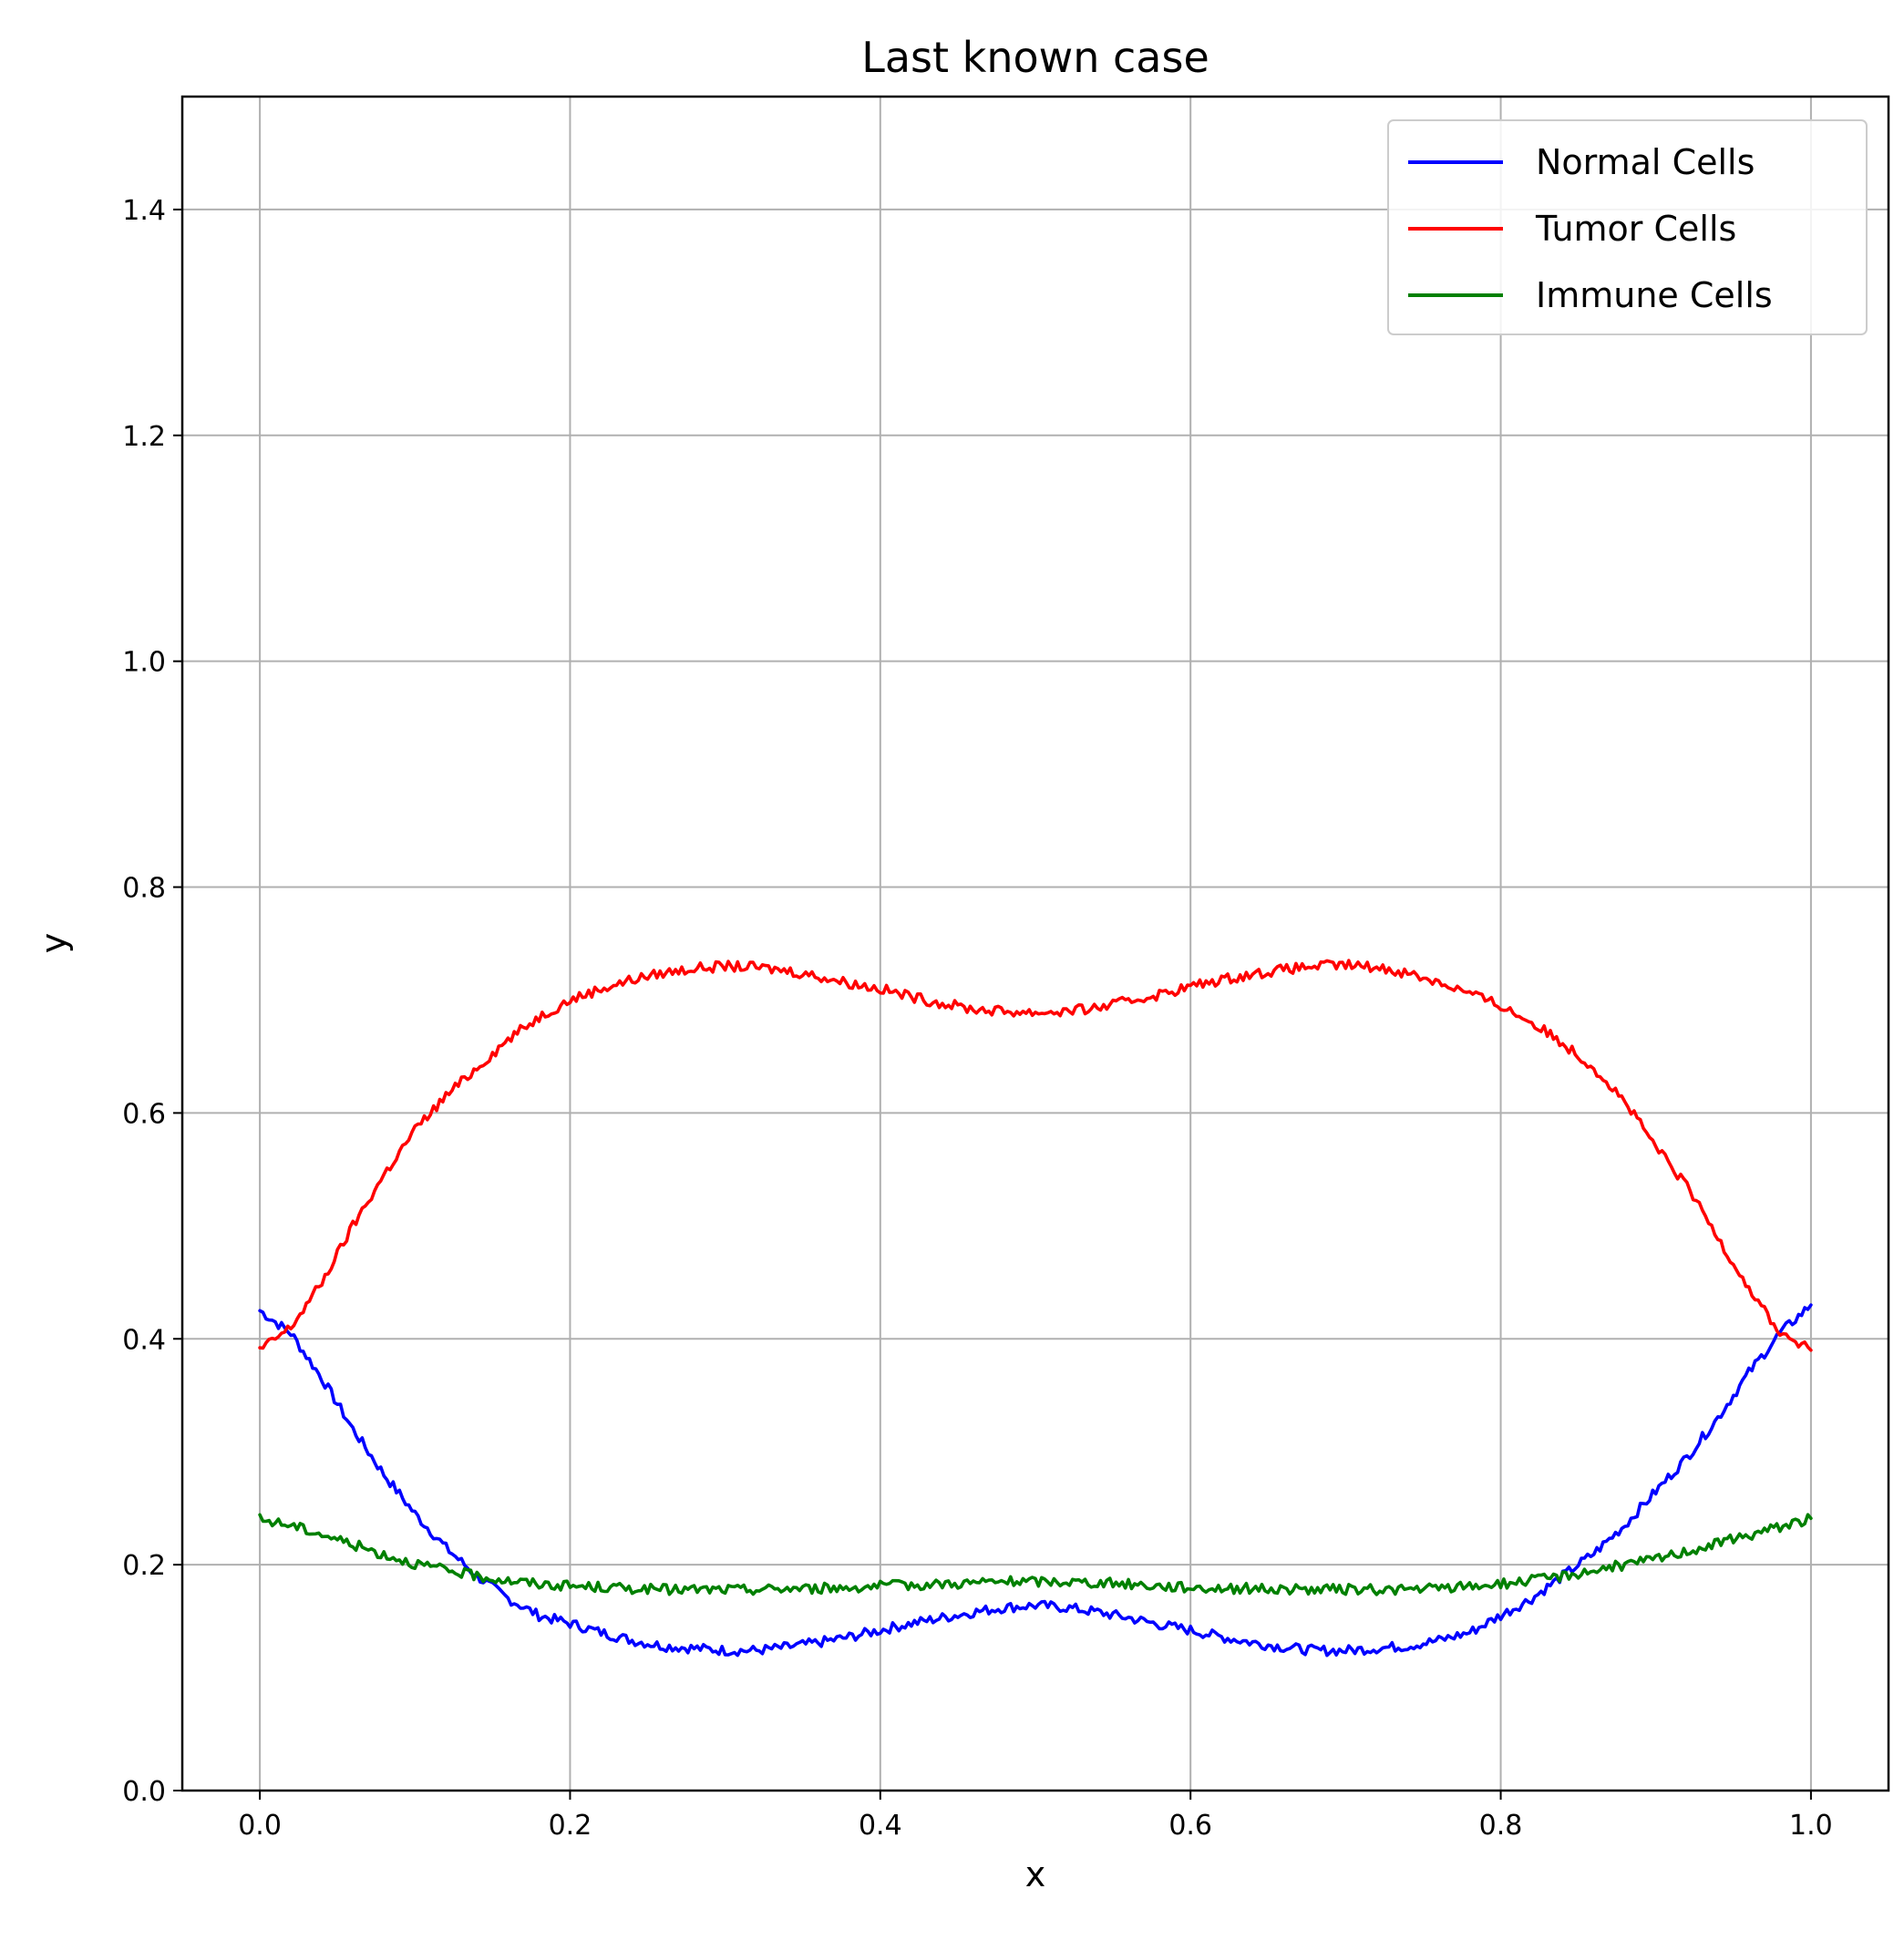  What do you see at coordinates (1636, 229) in the screenshot?
I see `legend-label: Tumor Cells` at bounding box center [1636, 229].